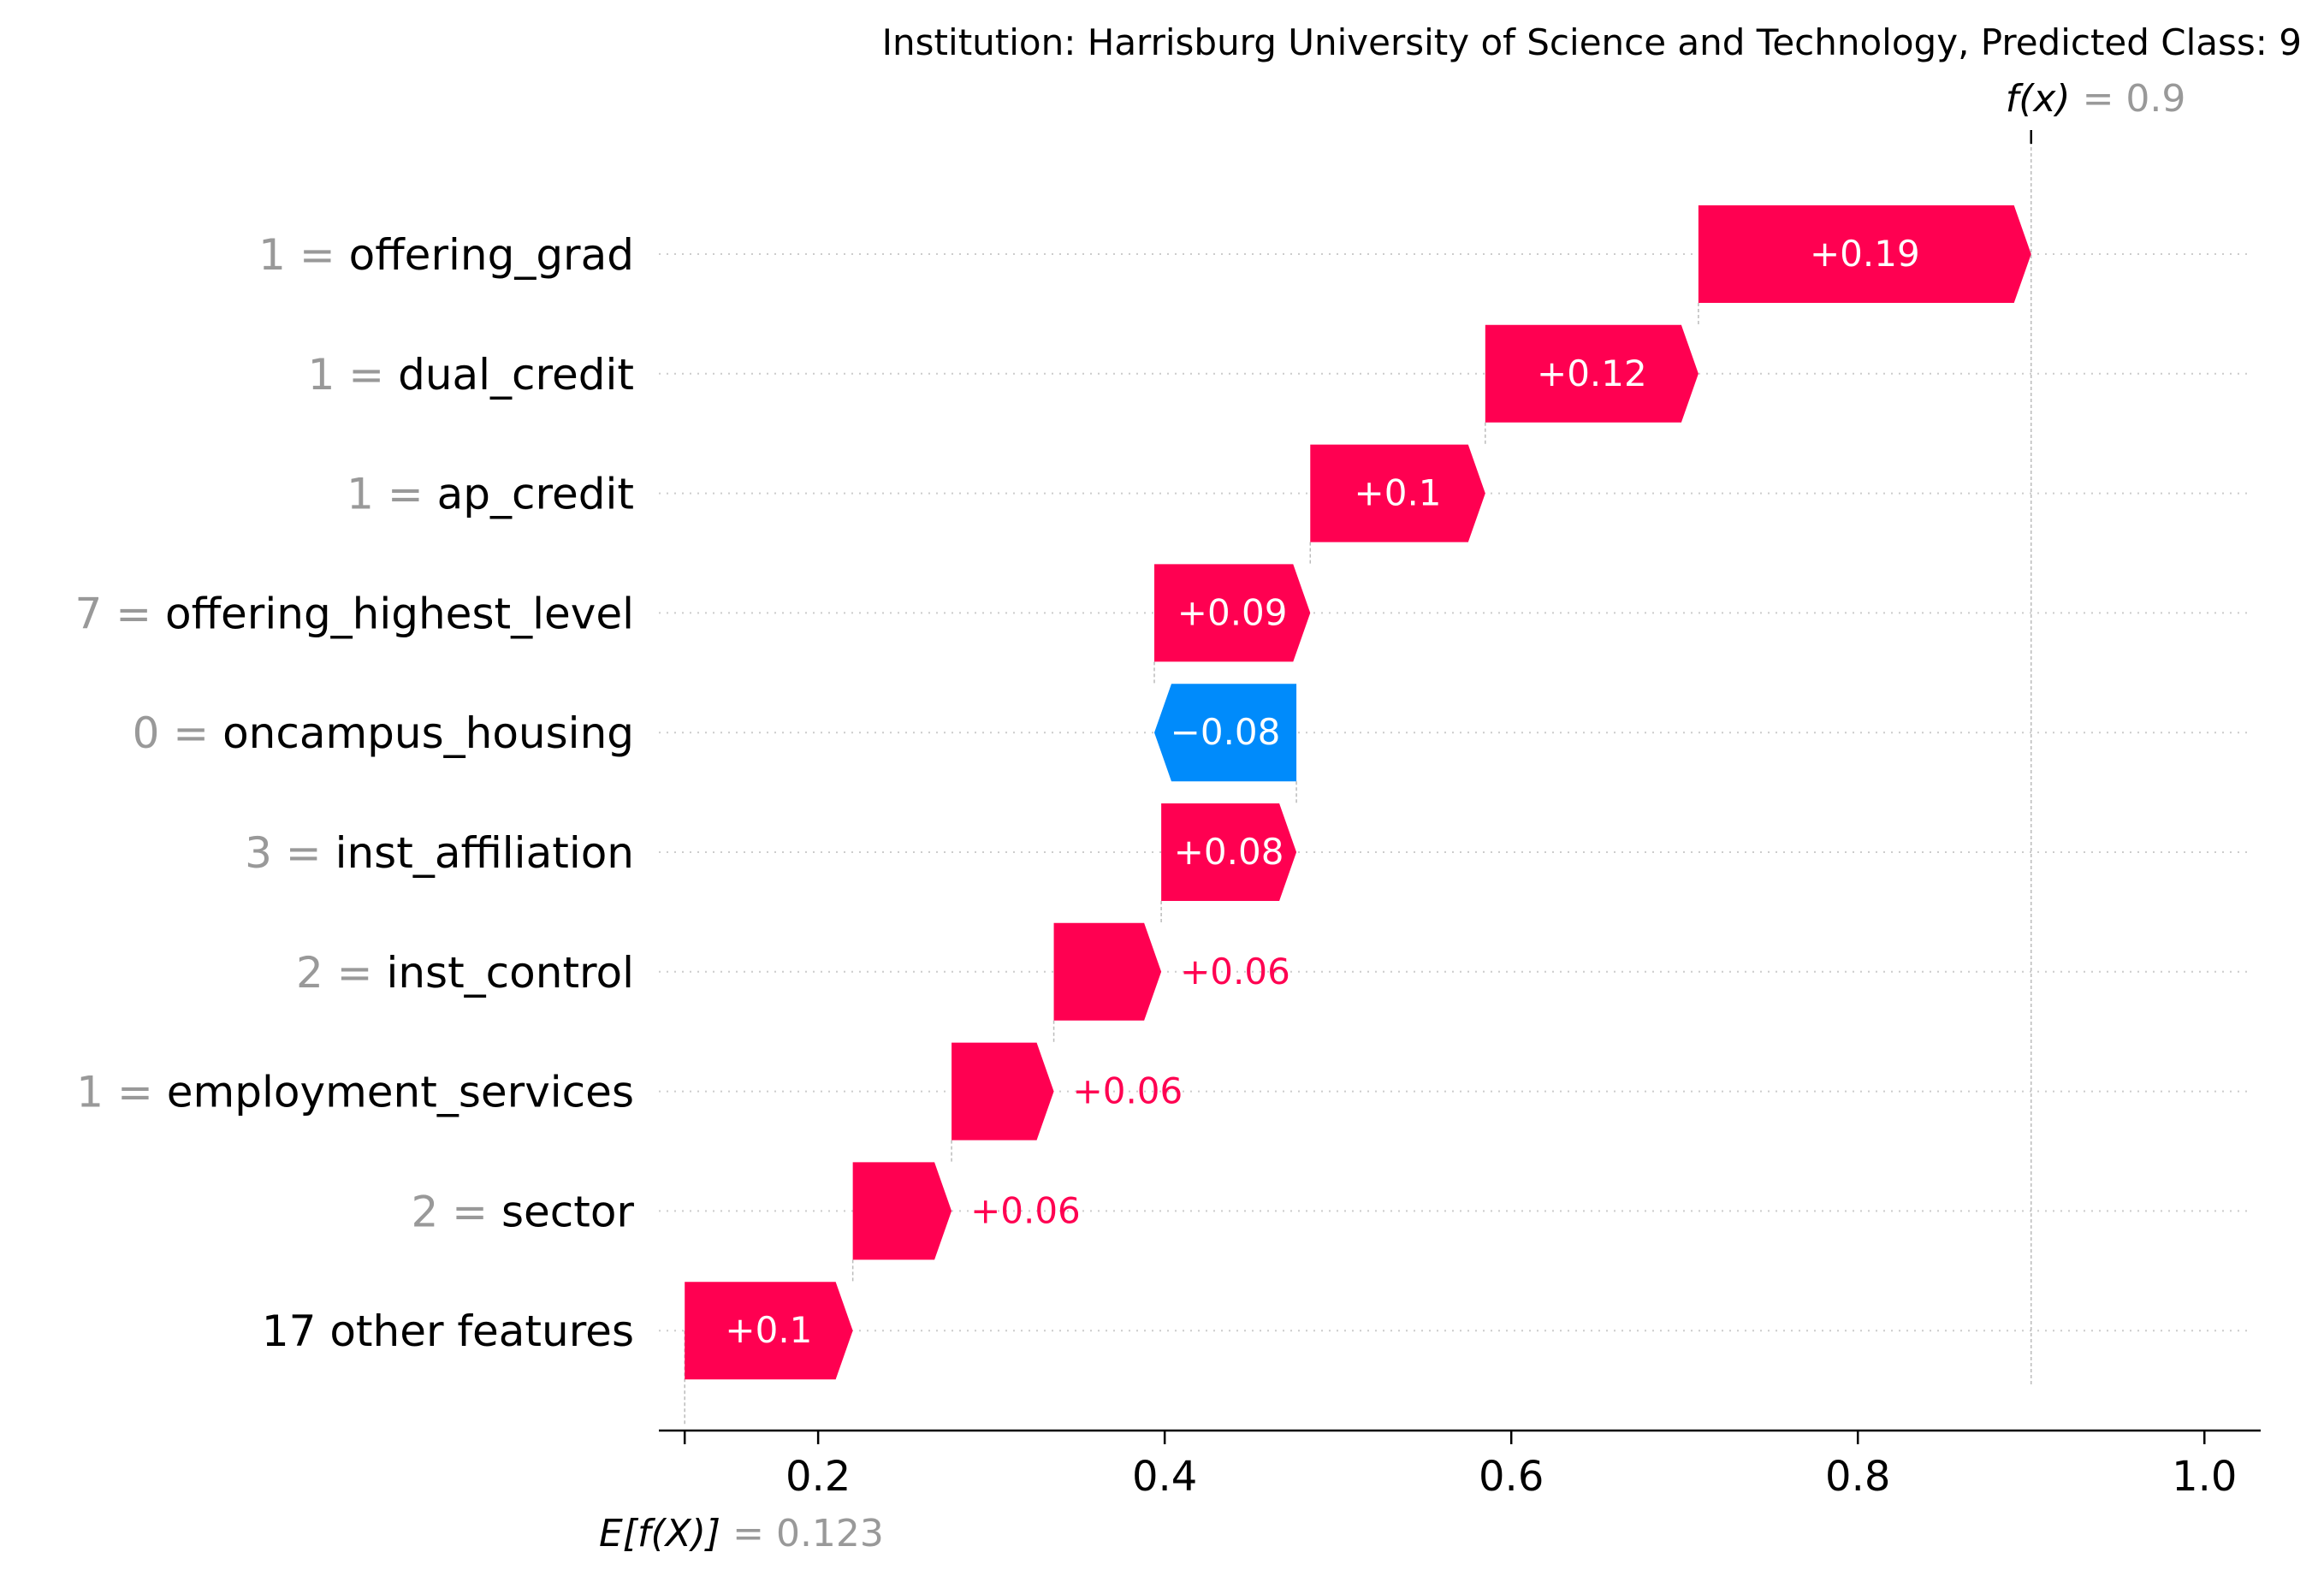  I want to click on feature-name: offering_grad, so click(492, 255).